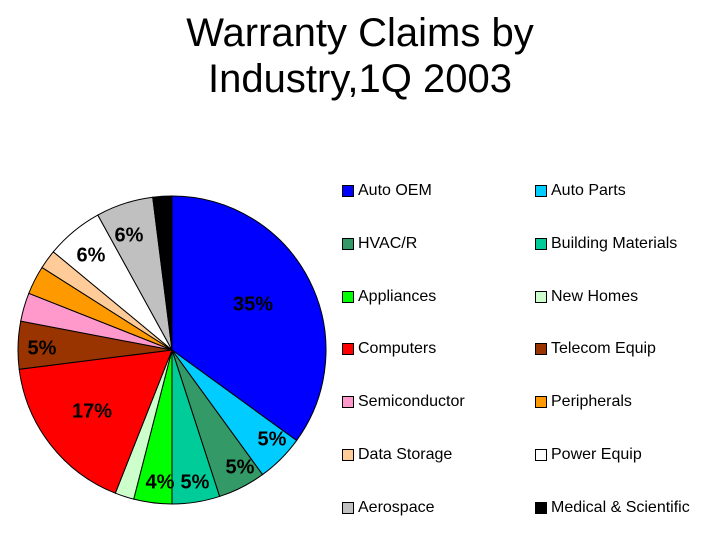  What do you see at coordinates (249, 318) in the screenshot?
I see `pie-slice-auto-oem` at bounding box center [249, 318].